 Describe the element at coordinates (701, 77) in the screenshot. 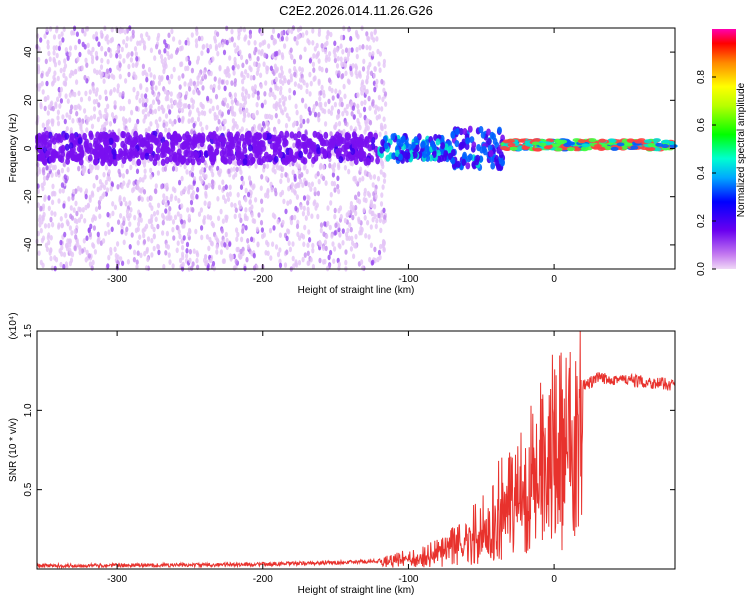

I see `colorbar-tick-label: 0.8` at that location.